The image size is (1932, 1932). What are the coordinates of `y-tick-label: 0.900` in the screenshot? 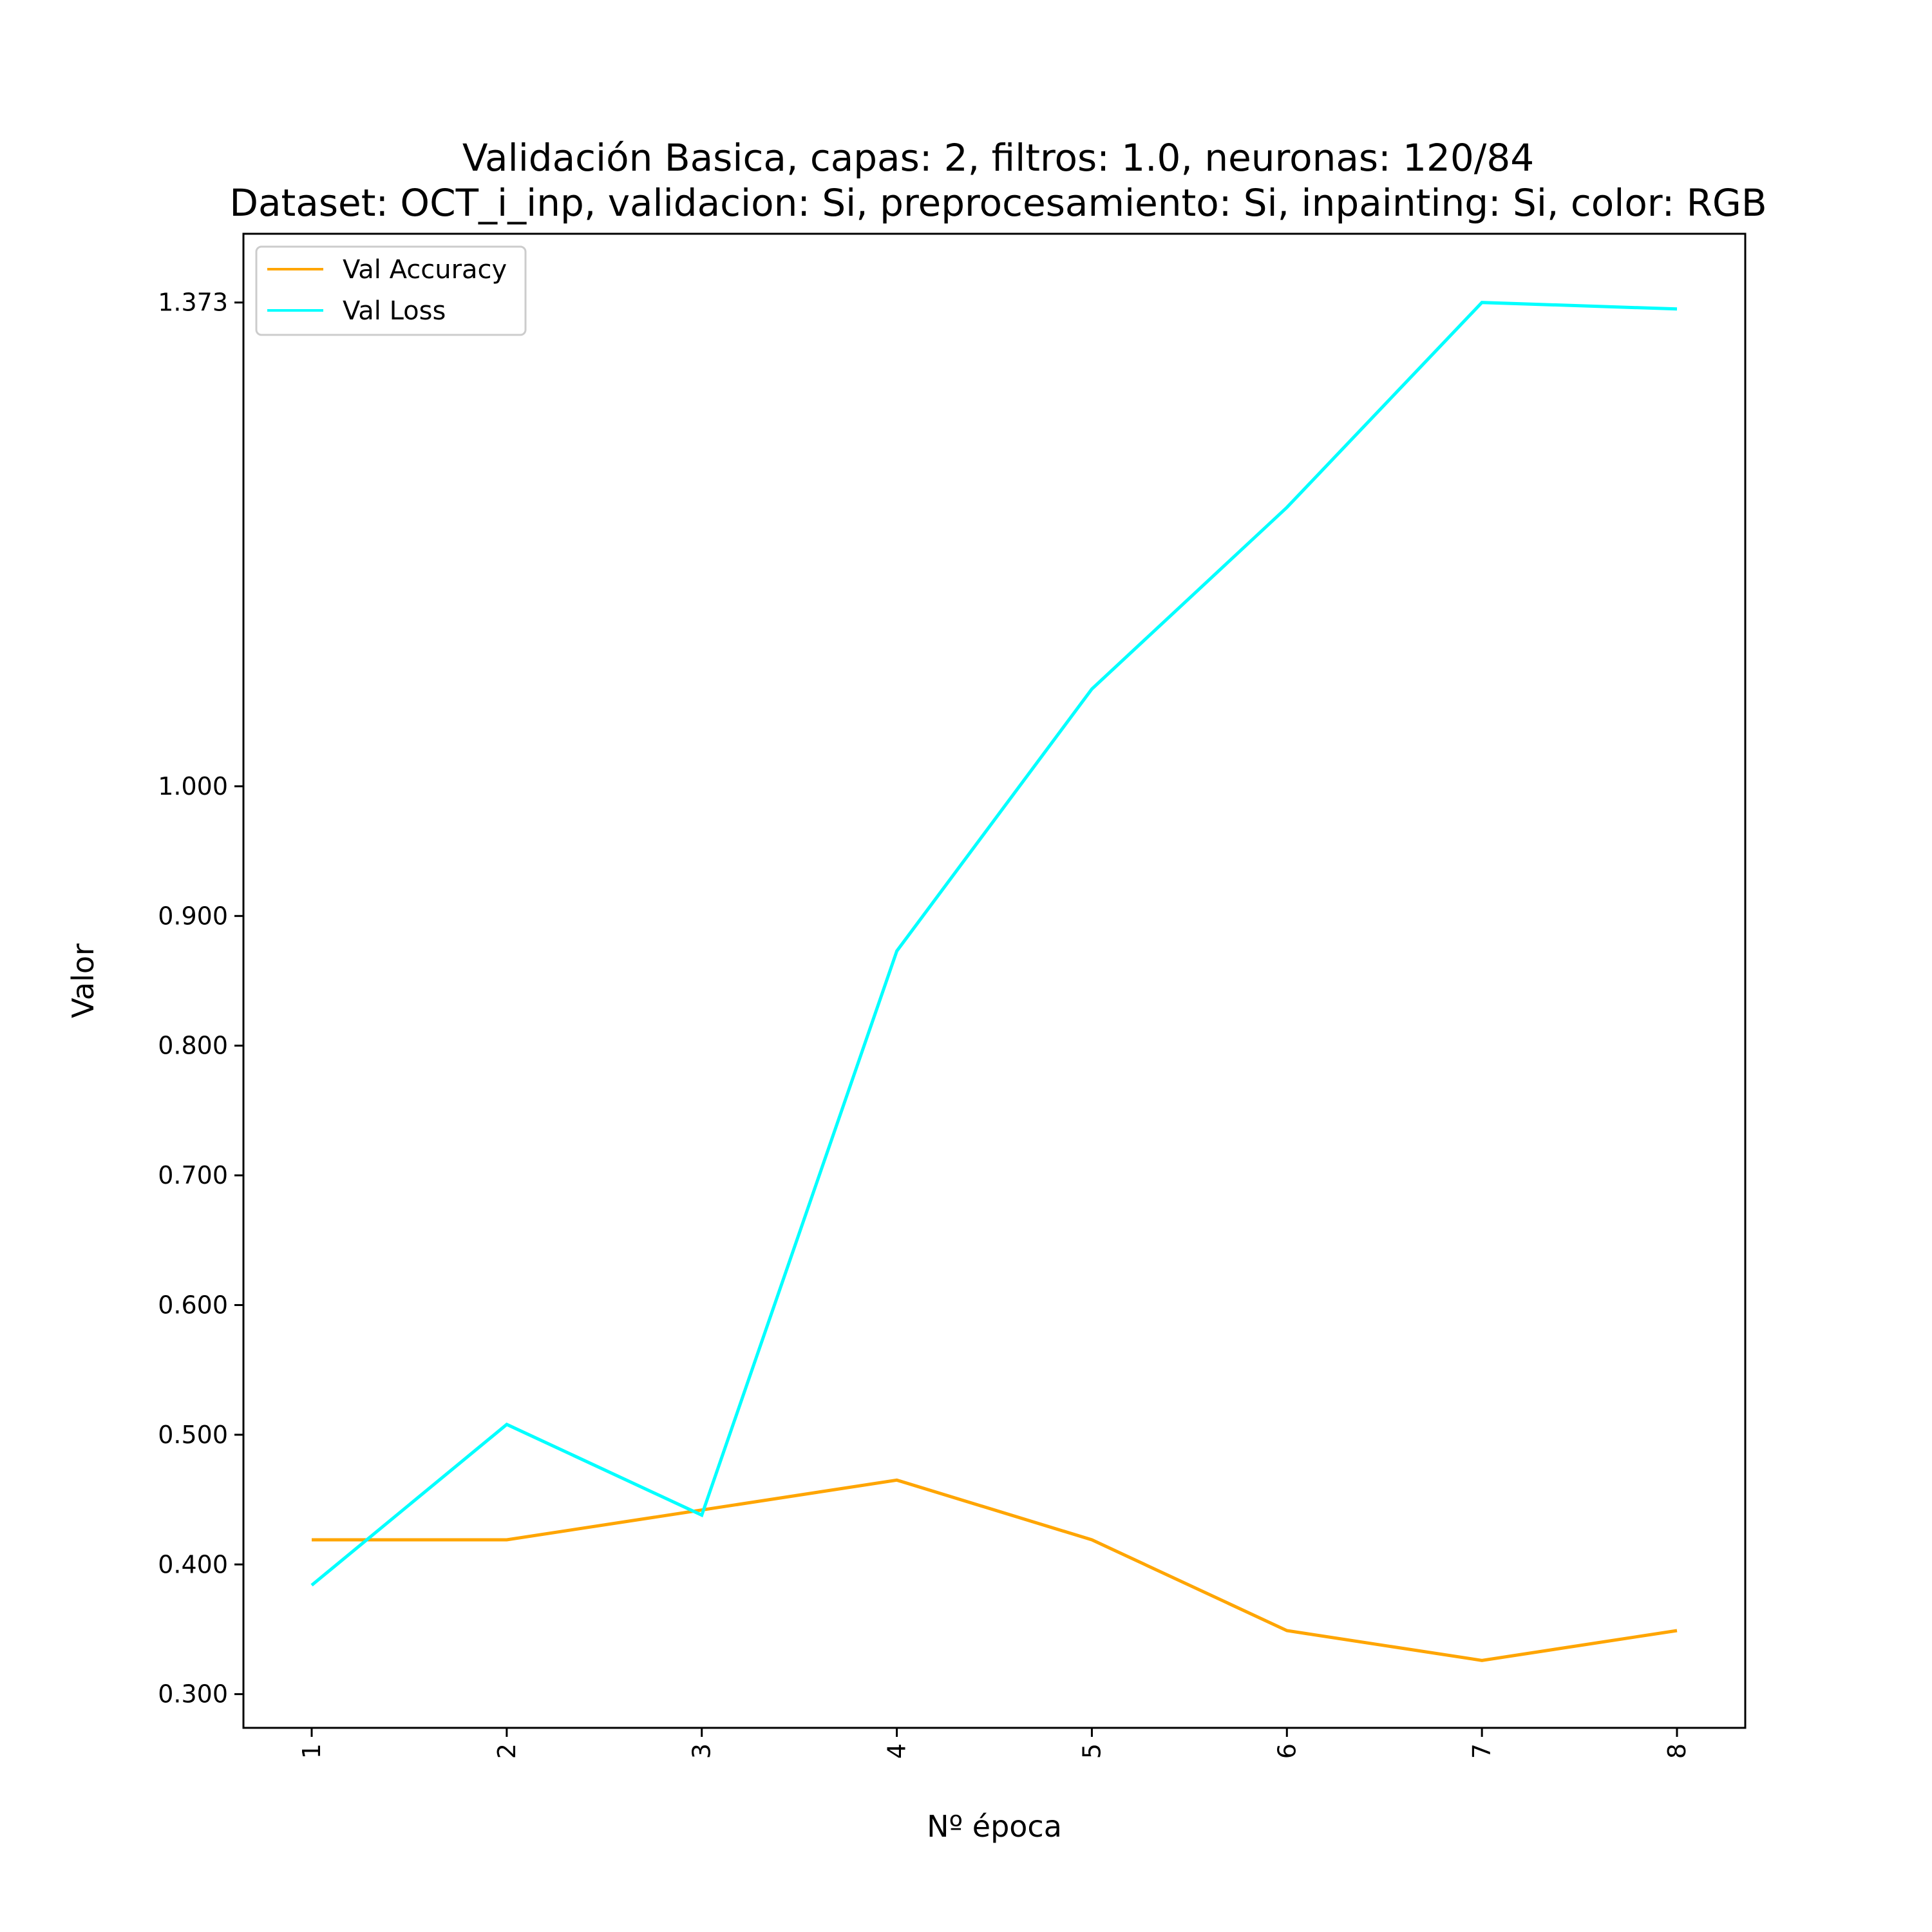 It's located at (193, 916).